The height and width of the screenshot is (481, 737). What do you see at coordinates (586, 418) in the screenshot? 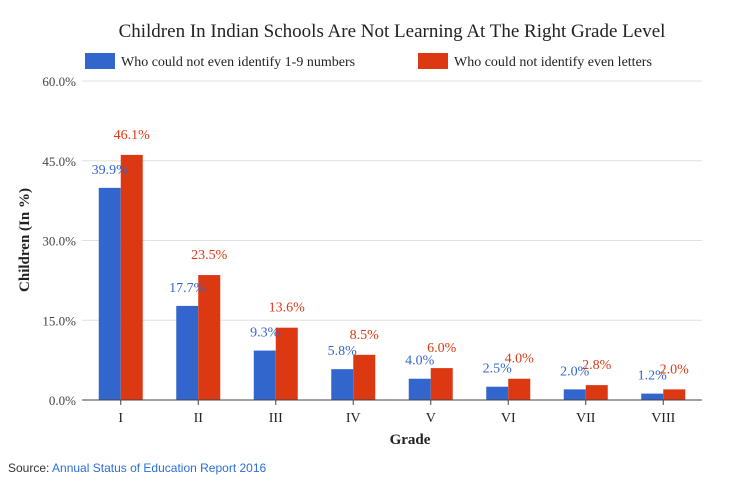
I see `x-tick-label: VII` at bounding box center [586, 418].